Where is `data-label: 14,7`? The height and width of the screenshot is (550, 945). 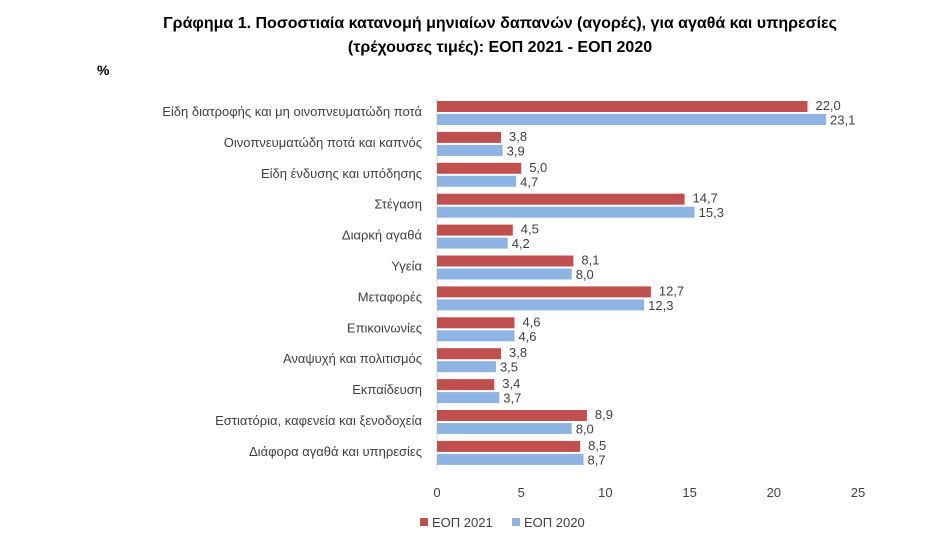
data-label: 14,7 is located at coordinates (705, 198).